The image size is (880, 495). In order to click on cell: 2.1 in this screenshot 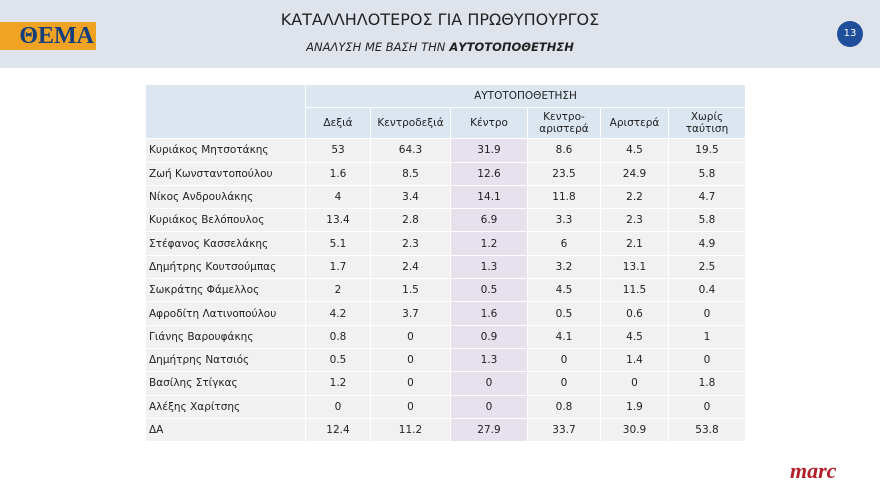, I will do `click(634, 243)`.